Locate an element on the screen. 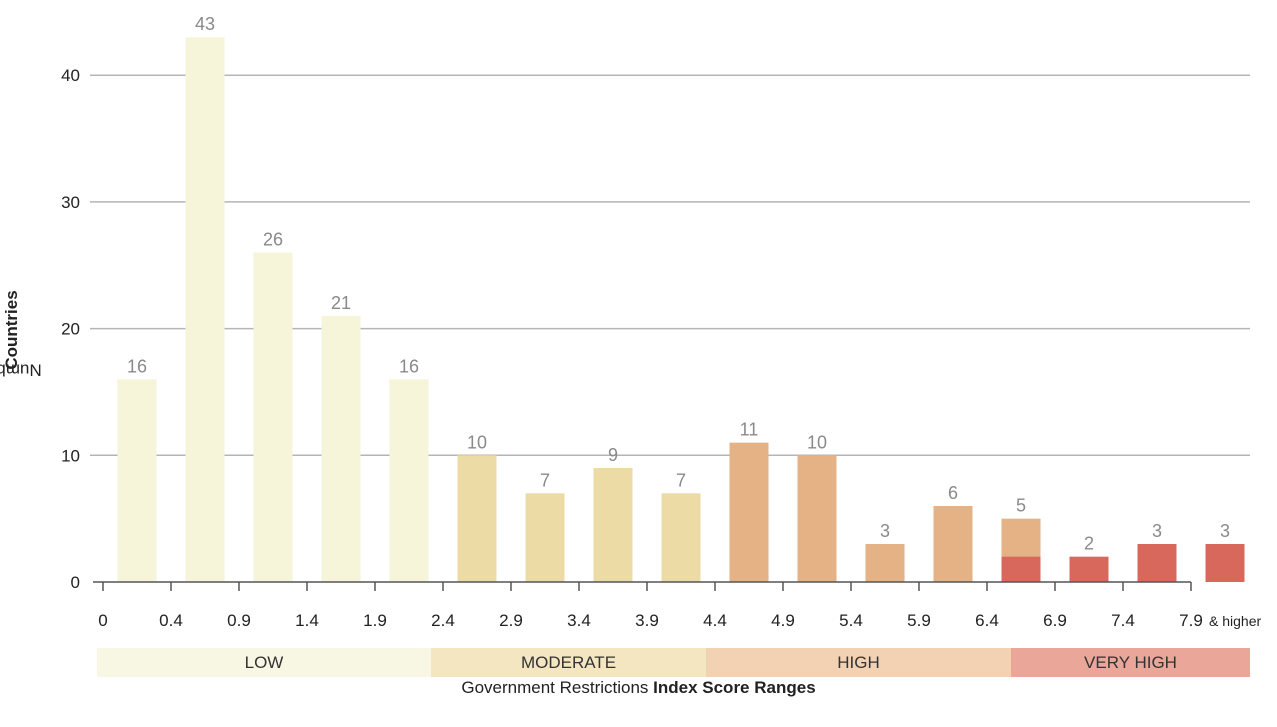 The height and width of the screenshot is (727, 1277). value-label-5: 10 is located at coordinates (477, 442).